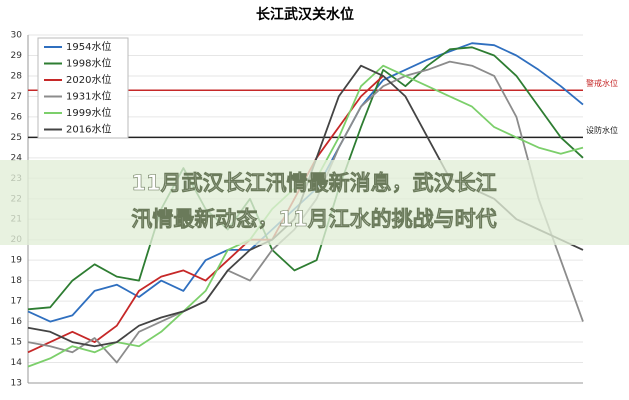  Describe the element at coordinates (88, 46) in the screenshot. I see `legend-label: 1954水位` at that location.